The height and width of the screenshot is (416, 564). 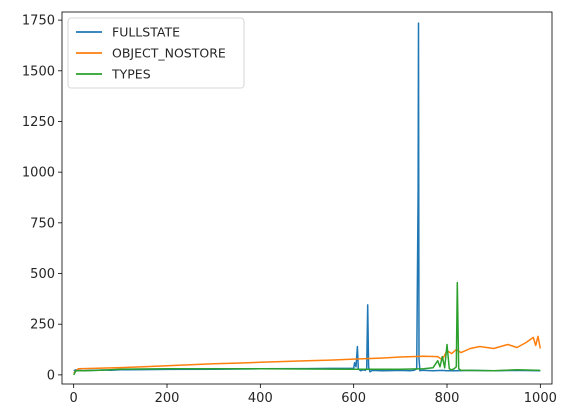 I want to click on legend: FULLSTATE OBJECT_NOSTORE TYPES, so click(x=156, y=53).